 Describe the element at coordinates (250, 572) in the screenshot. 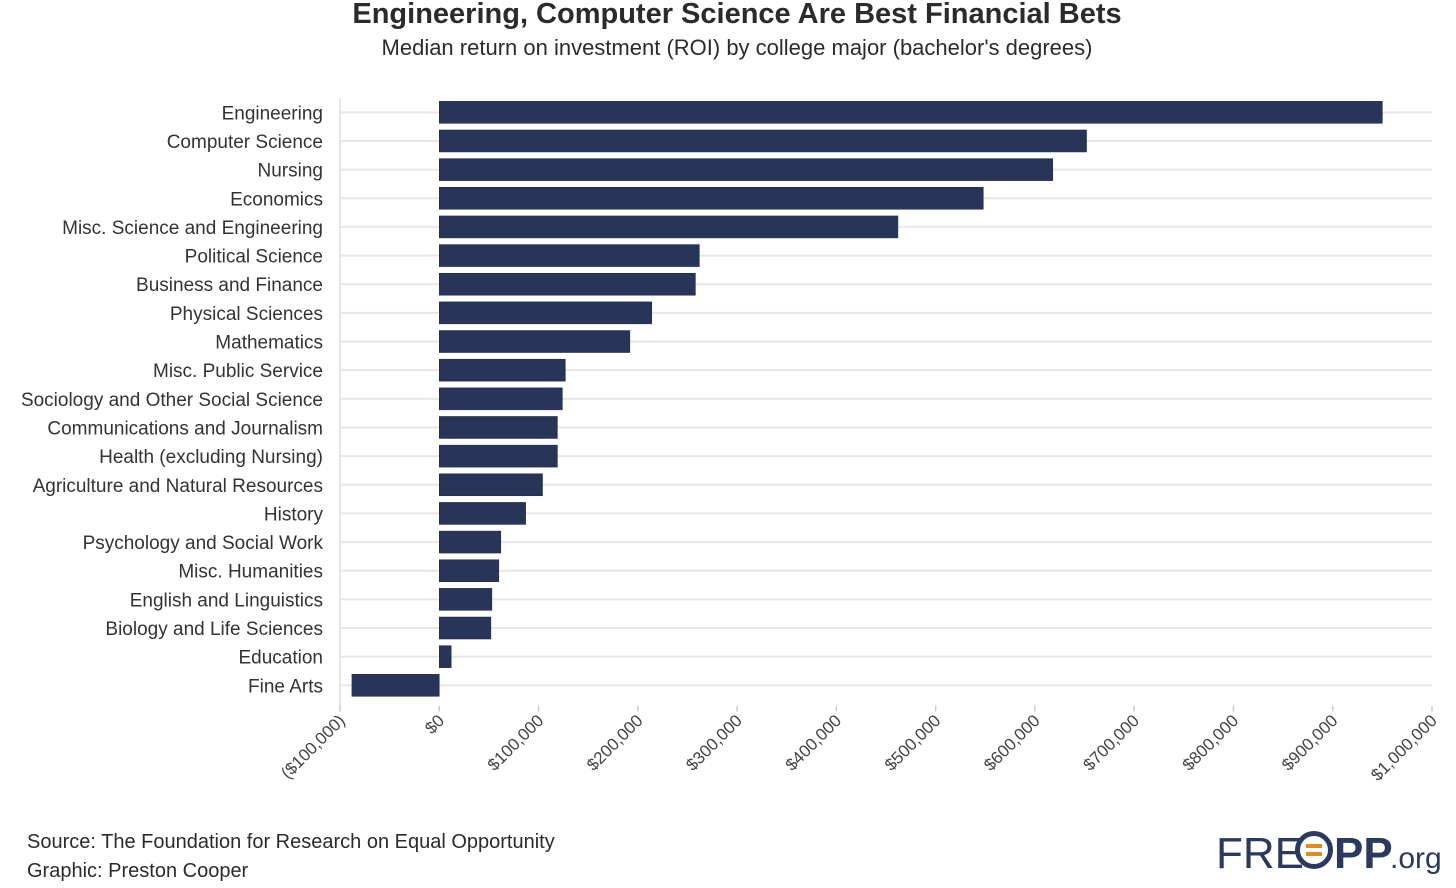

I see `category-label: Misc. Humanities` at that location.